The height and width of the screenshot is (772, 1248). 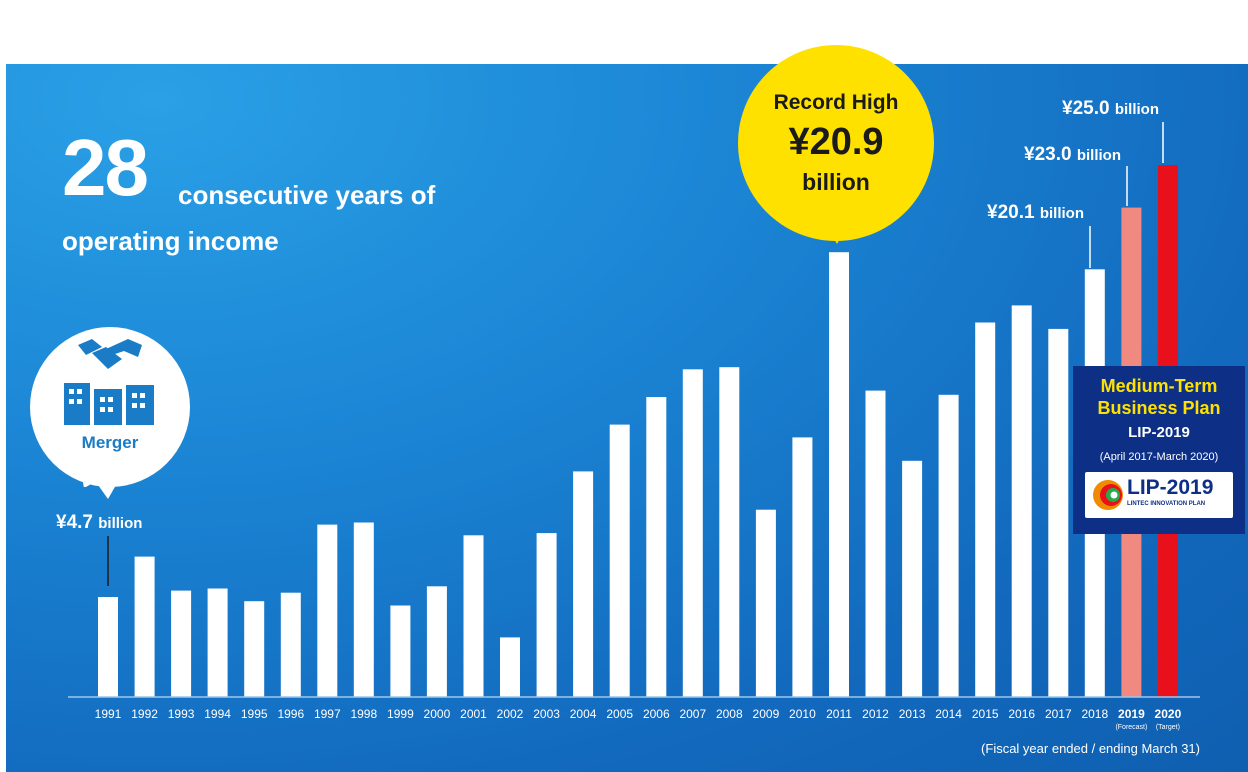 What do you see at coordinates (1048, 154) in the screenshot?
I see `callout-2019-value: ¥23.0` at bounding box center [1048, 154].